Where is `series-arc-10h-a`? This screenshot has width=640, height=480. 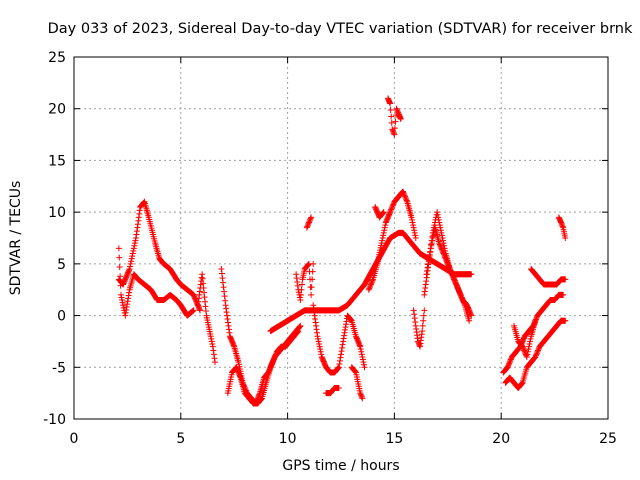
series-arc-10h-a is located at coordinates (305, 282).